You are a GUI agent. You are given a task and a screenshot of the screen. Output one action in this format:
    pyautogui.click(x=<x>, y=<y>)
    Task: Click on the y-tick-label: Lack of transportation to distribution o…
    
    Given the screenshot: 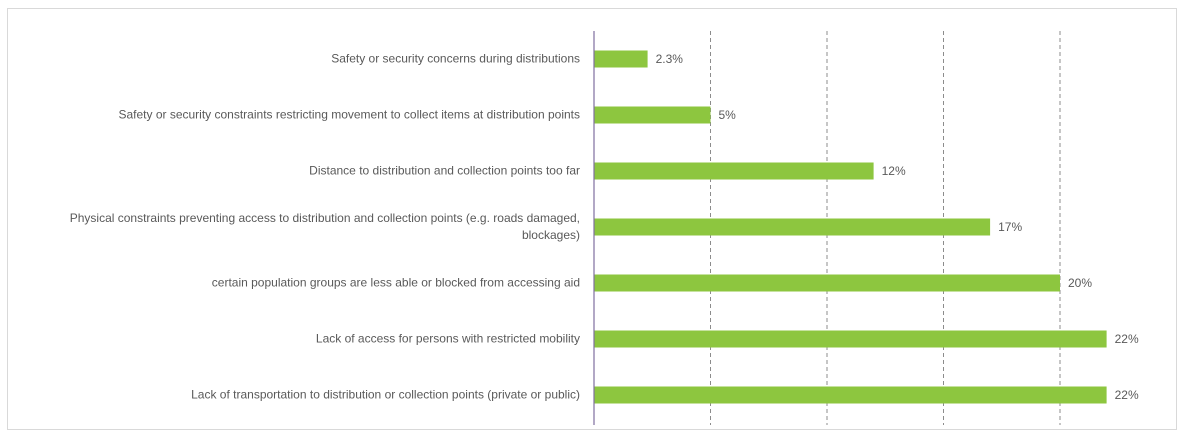 What is the action you would take?
    pyautogui.click(x=385, y=394)
    